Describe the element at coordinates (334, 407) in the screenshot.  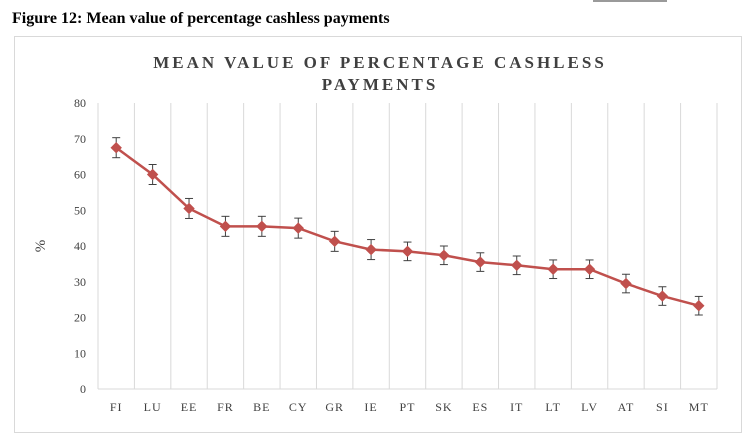
I see `x-tick-label: GR` at that location.